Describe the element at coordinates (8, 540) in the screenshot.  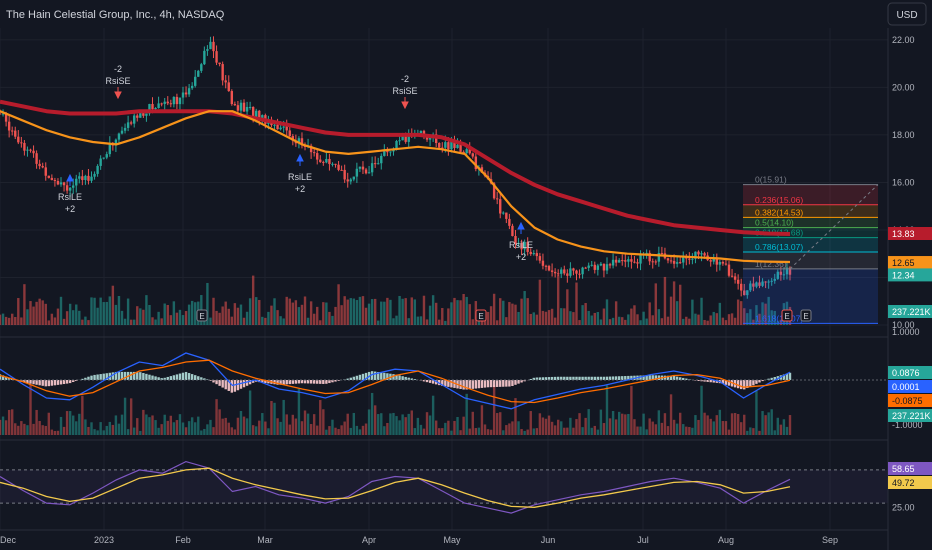
I see `time-tick: Dec` at that location.